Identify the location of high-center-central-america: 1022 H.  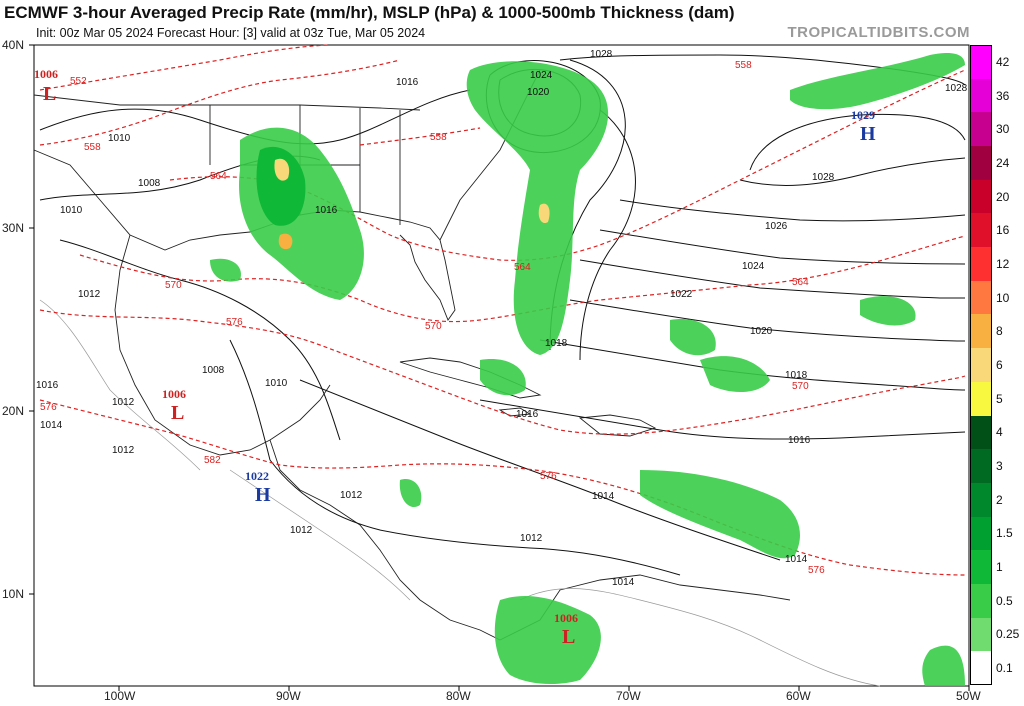
(258, 487).